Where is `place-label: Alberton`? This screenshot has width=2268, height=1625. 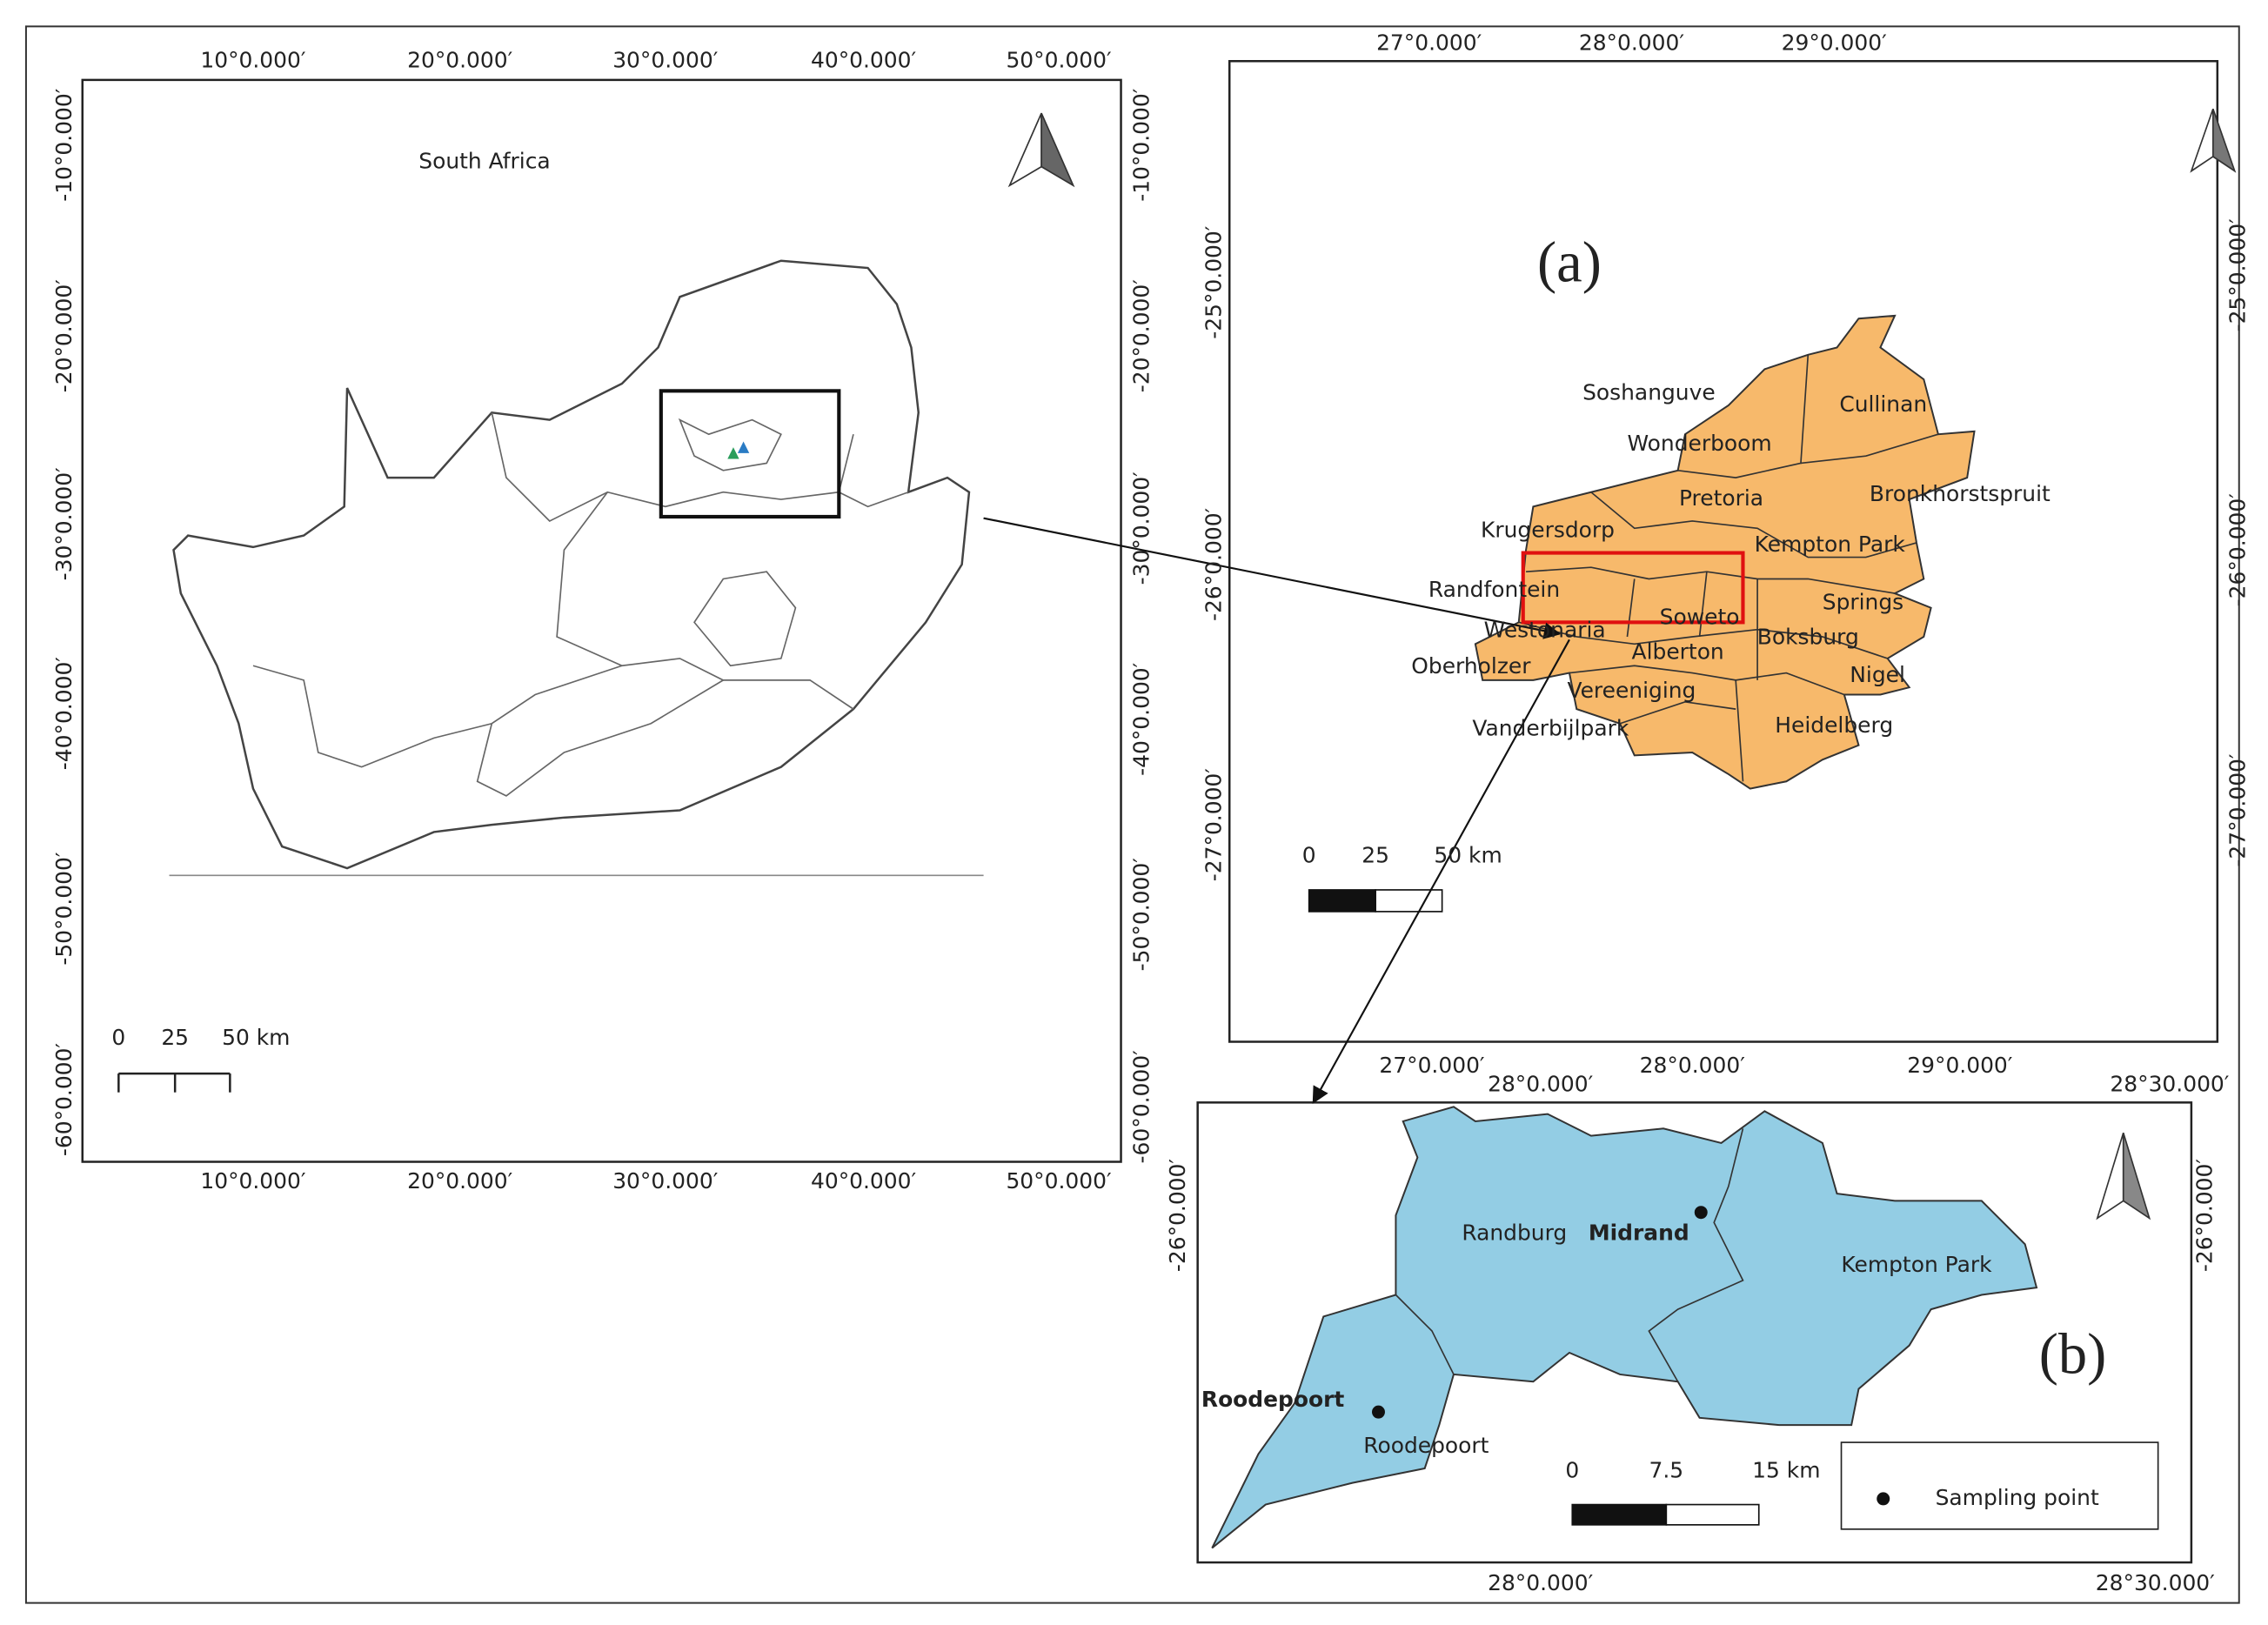
place-label: Alberton is located at coordinates (1678, 651).